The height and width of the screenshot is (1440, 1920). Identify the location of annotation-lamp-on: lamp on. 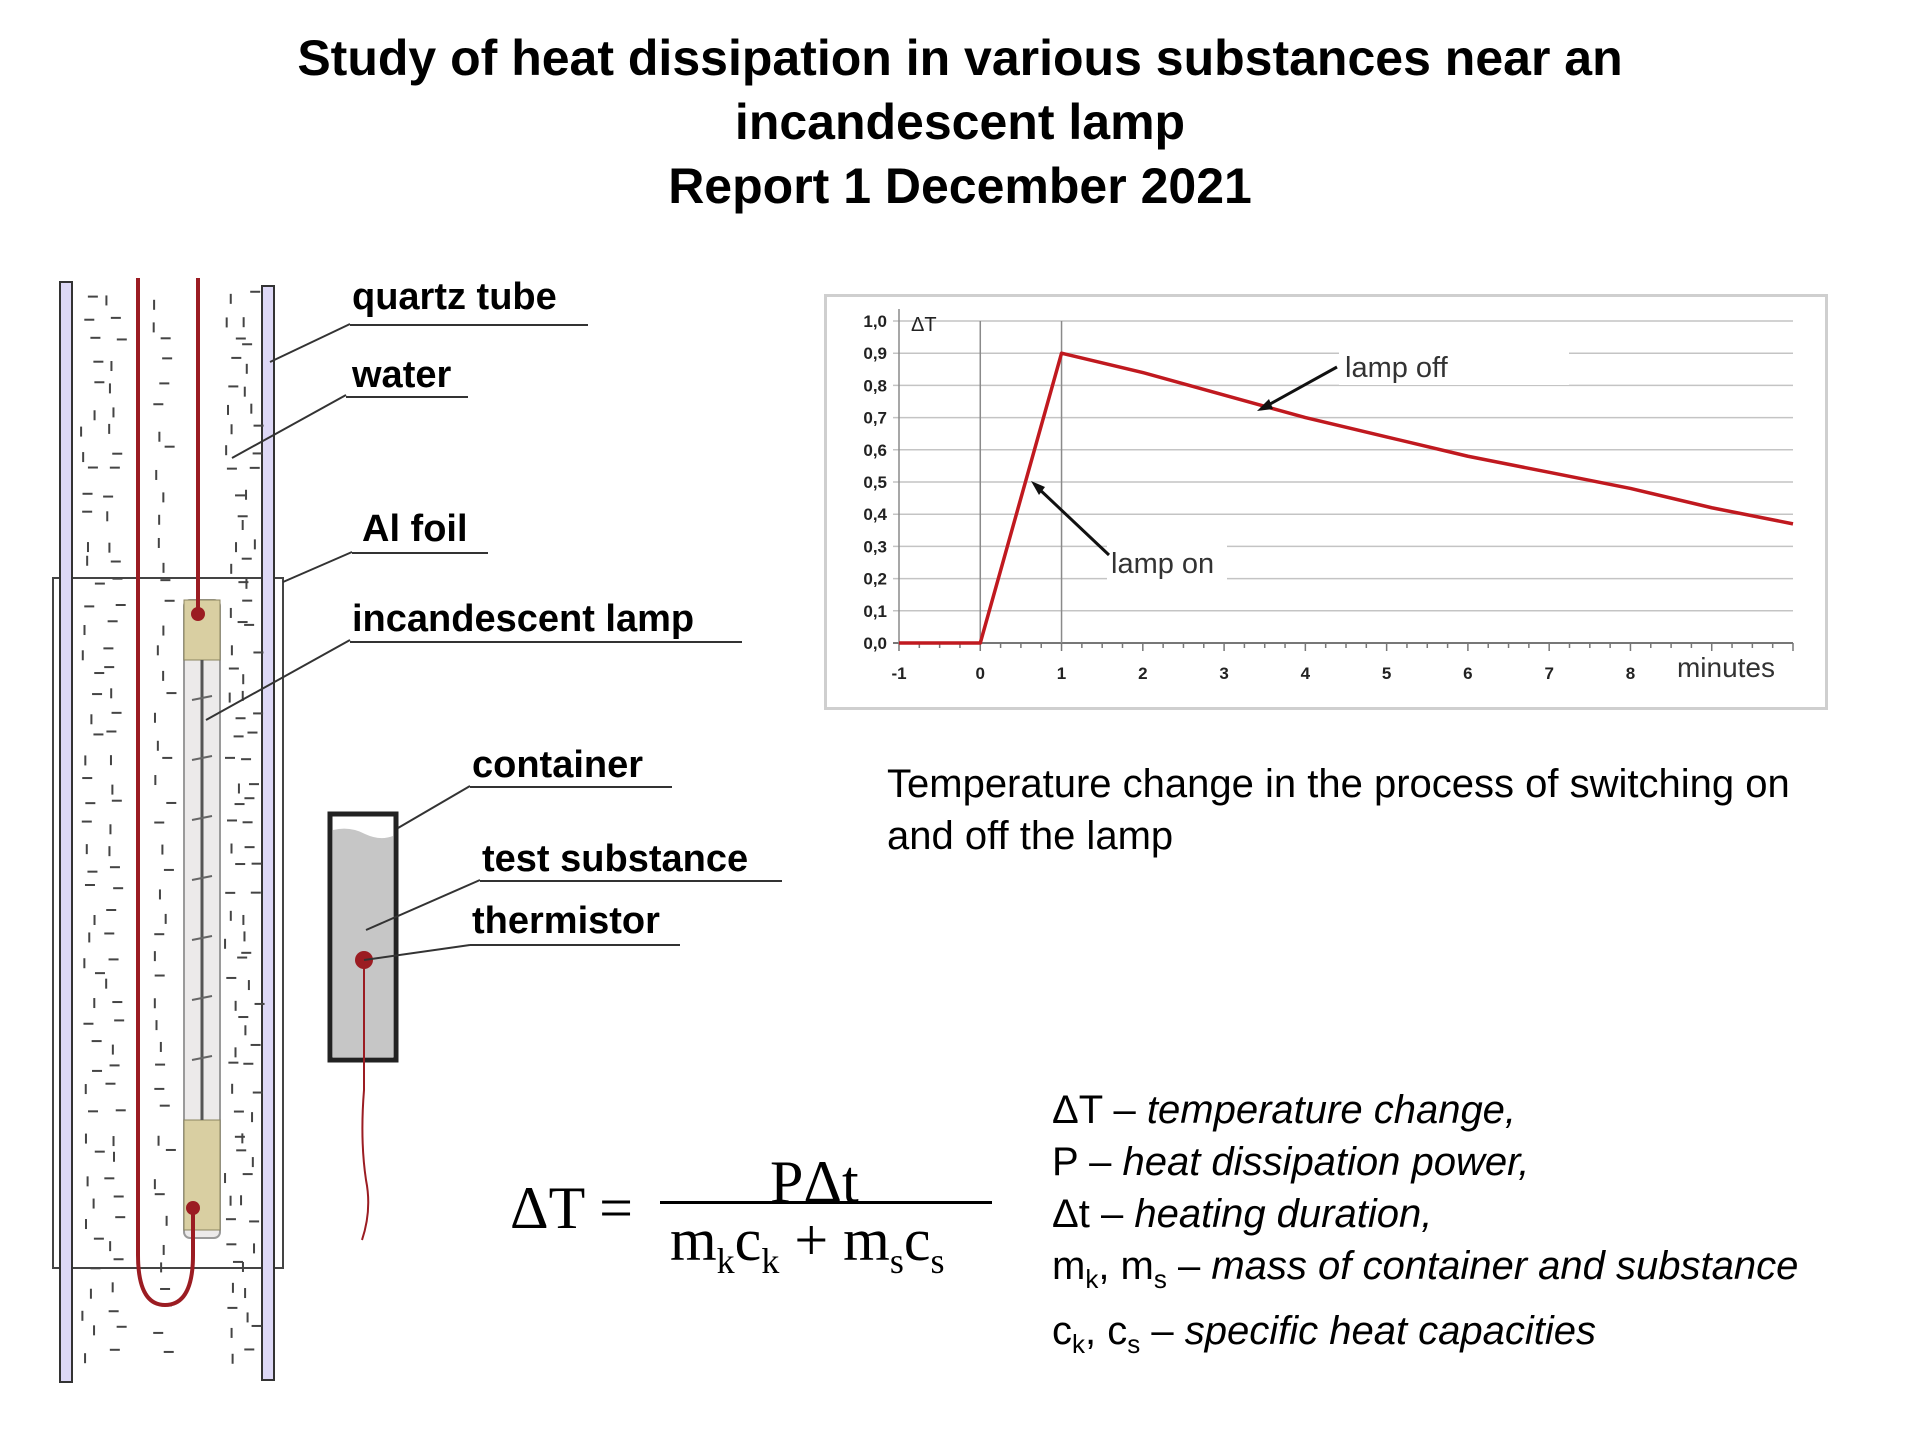
(1162, 564).